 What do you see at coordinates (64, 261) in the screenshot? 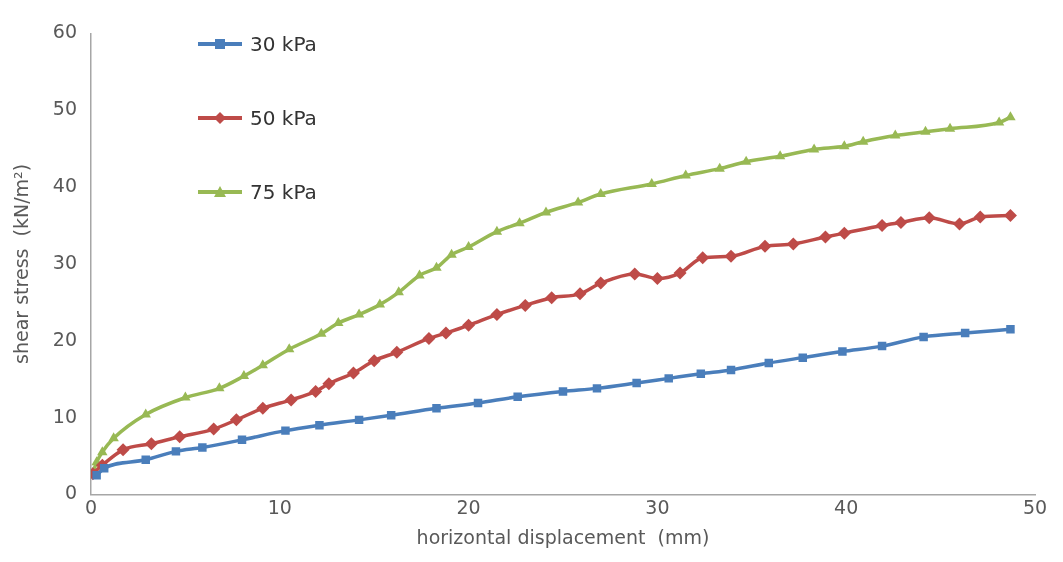
I see `y-tick-label: 30` at bounding box center [64, 261].